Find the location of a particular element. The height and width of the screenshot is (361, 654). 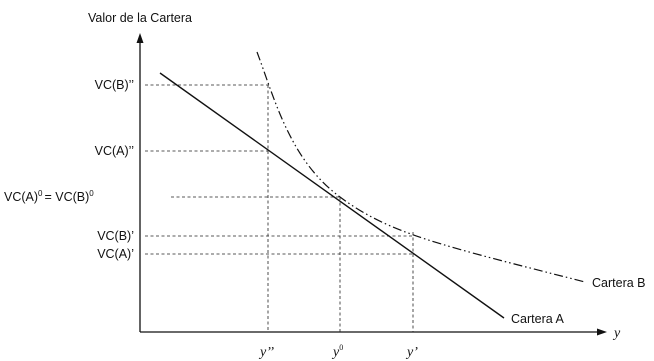

label-cartera-b: Cartera B is located at coordinates (619, 283).